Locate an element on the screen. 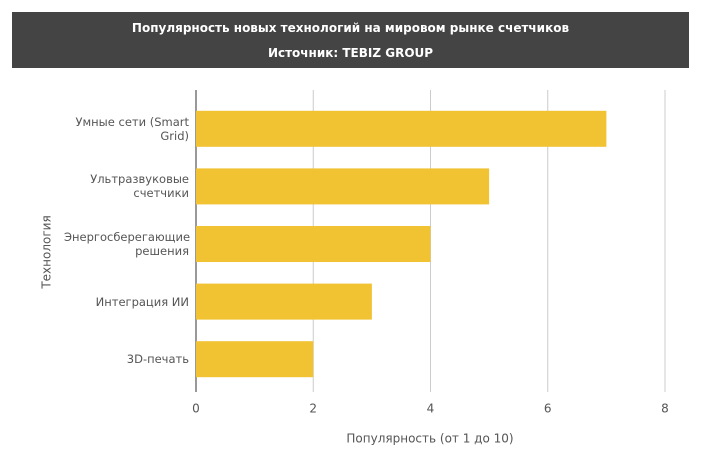 The image size is (704, 468). x-tick-label: 2 is located at coordinates (313, 409).